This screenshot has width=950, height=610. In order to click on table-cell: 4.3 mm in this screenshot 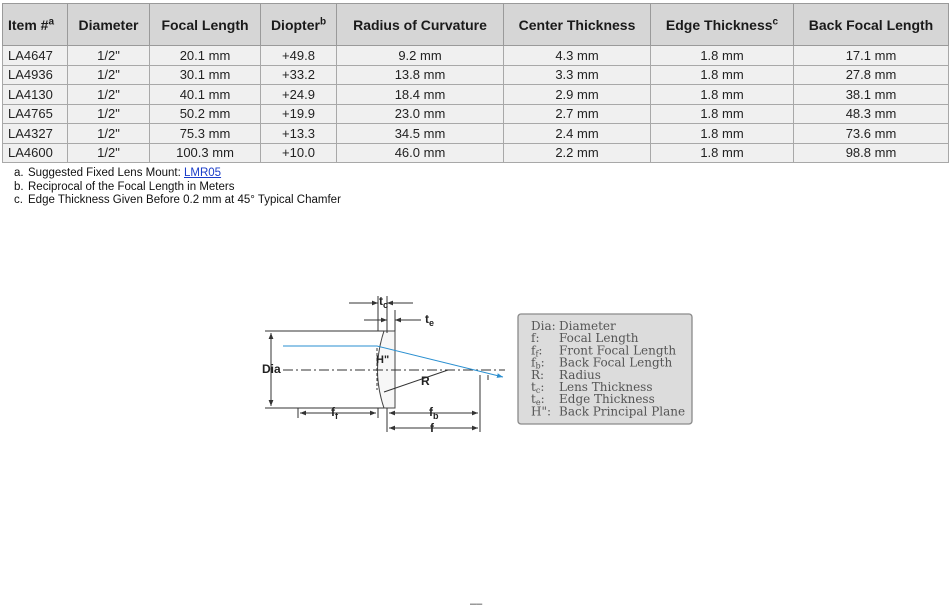, I will do `click(577, 55)`.